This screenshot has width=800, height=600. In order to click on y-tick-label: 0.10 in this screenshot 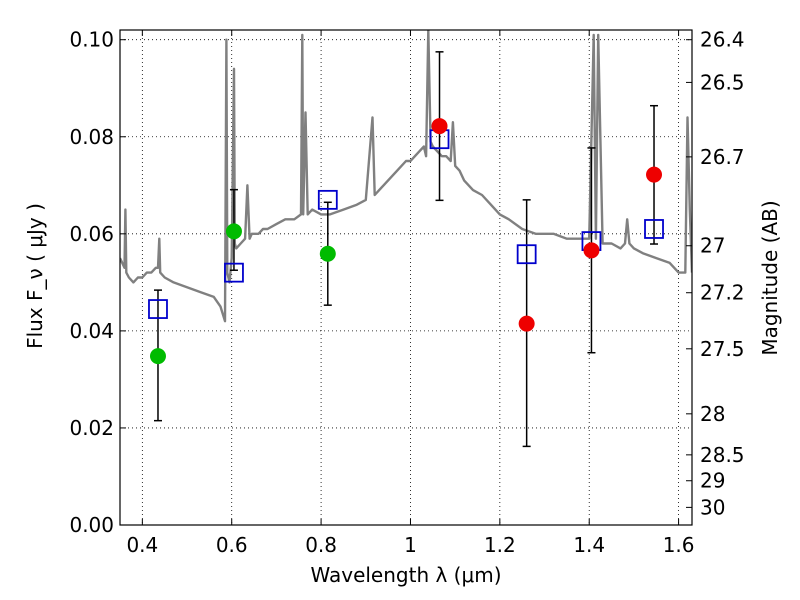, I will do `click(91, 40)`.